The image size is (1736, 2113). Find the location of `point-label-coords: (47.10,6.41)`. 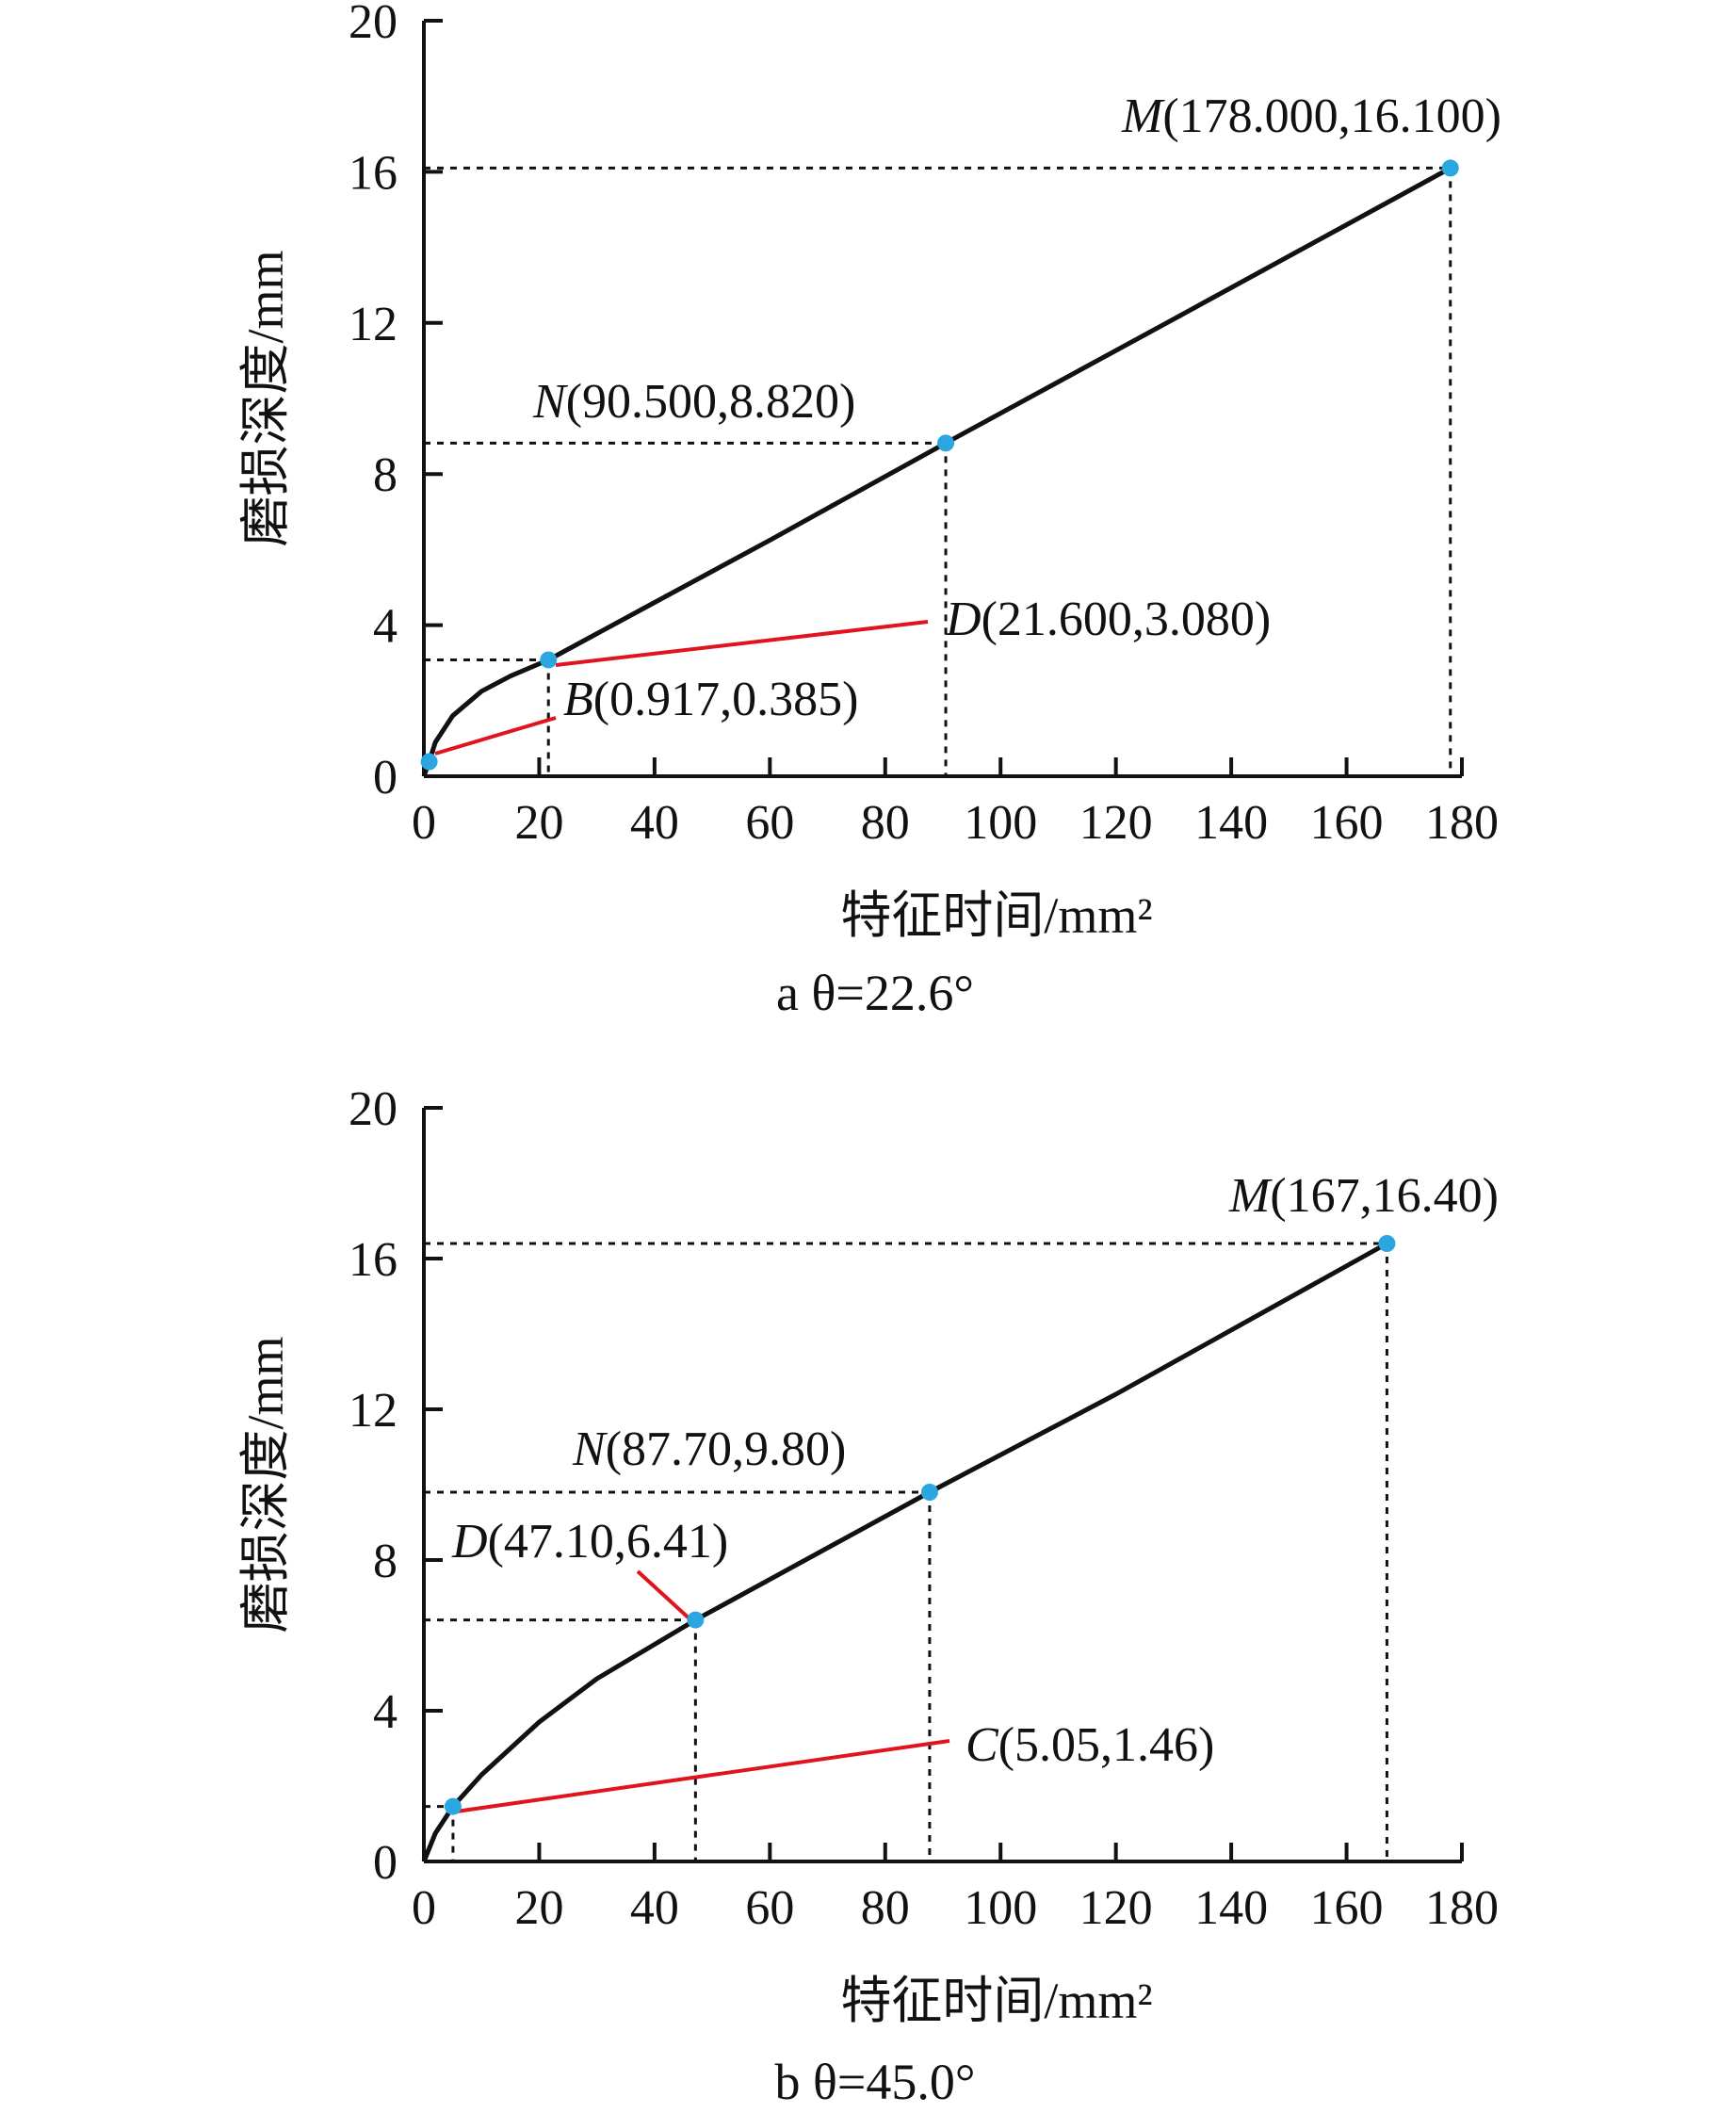

point-label-coords: (47.10,6.41) is located at coordinates (608, 1541).